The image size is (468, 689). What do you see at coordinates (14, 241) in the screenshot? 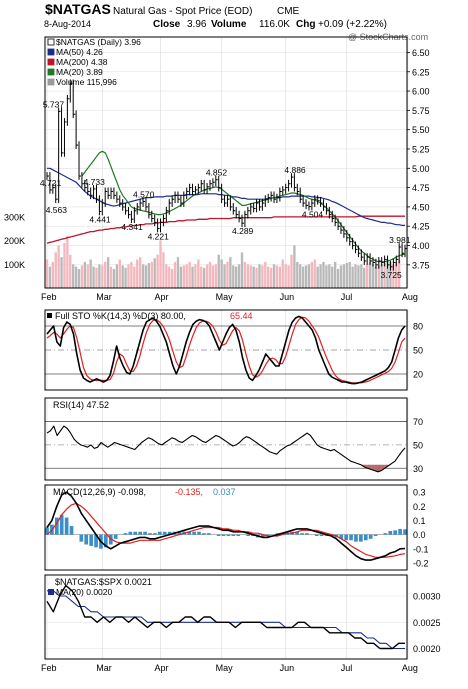
I see `volume-axis-label: 200K` at bounding box center [14, 241].